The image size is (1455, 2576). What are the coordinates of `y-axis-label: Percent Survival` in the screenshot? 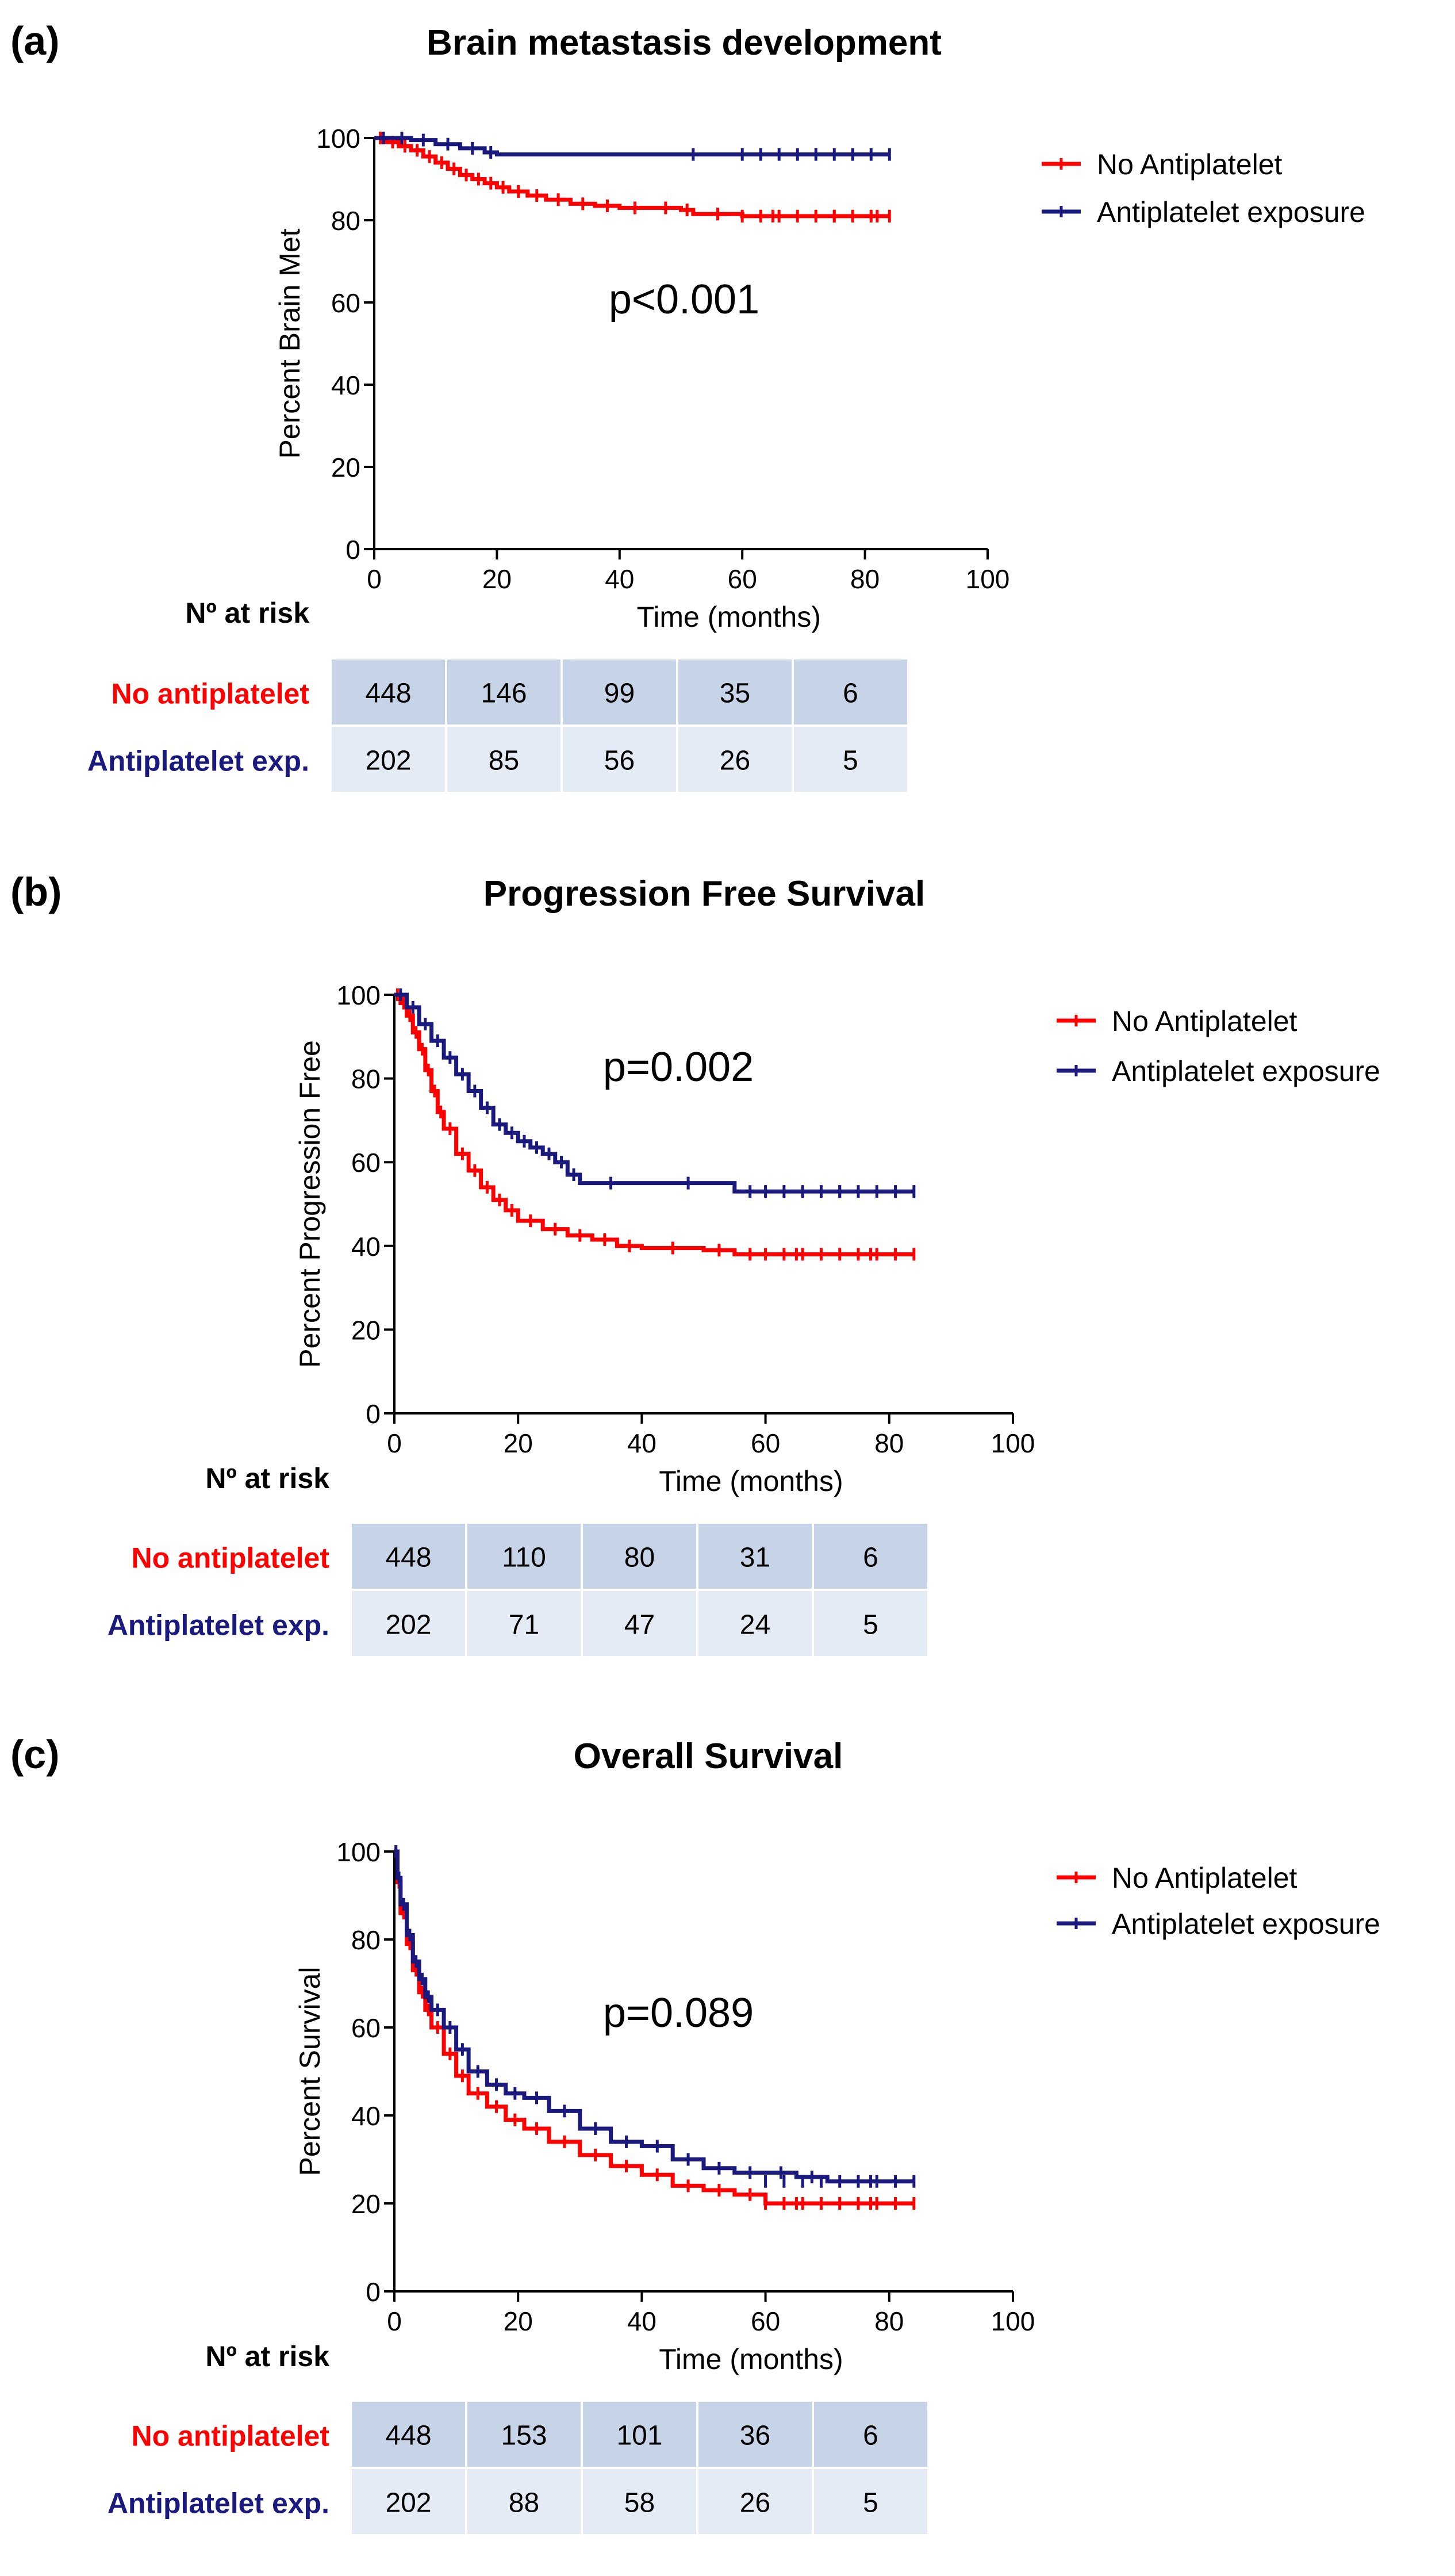 It's located at (310, 2071).